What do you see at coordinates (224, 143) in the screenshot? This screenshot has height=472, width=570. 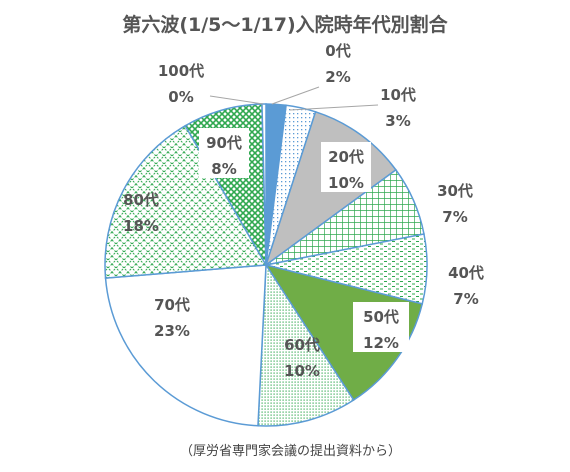 I see `slice-label: 90代` at bounding box center [224, 143].